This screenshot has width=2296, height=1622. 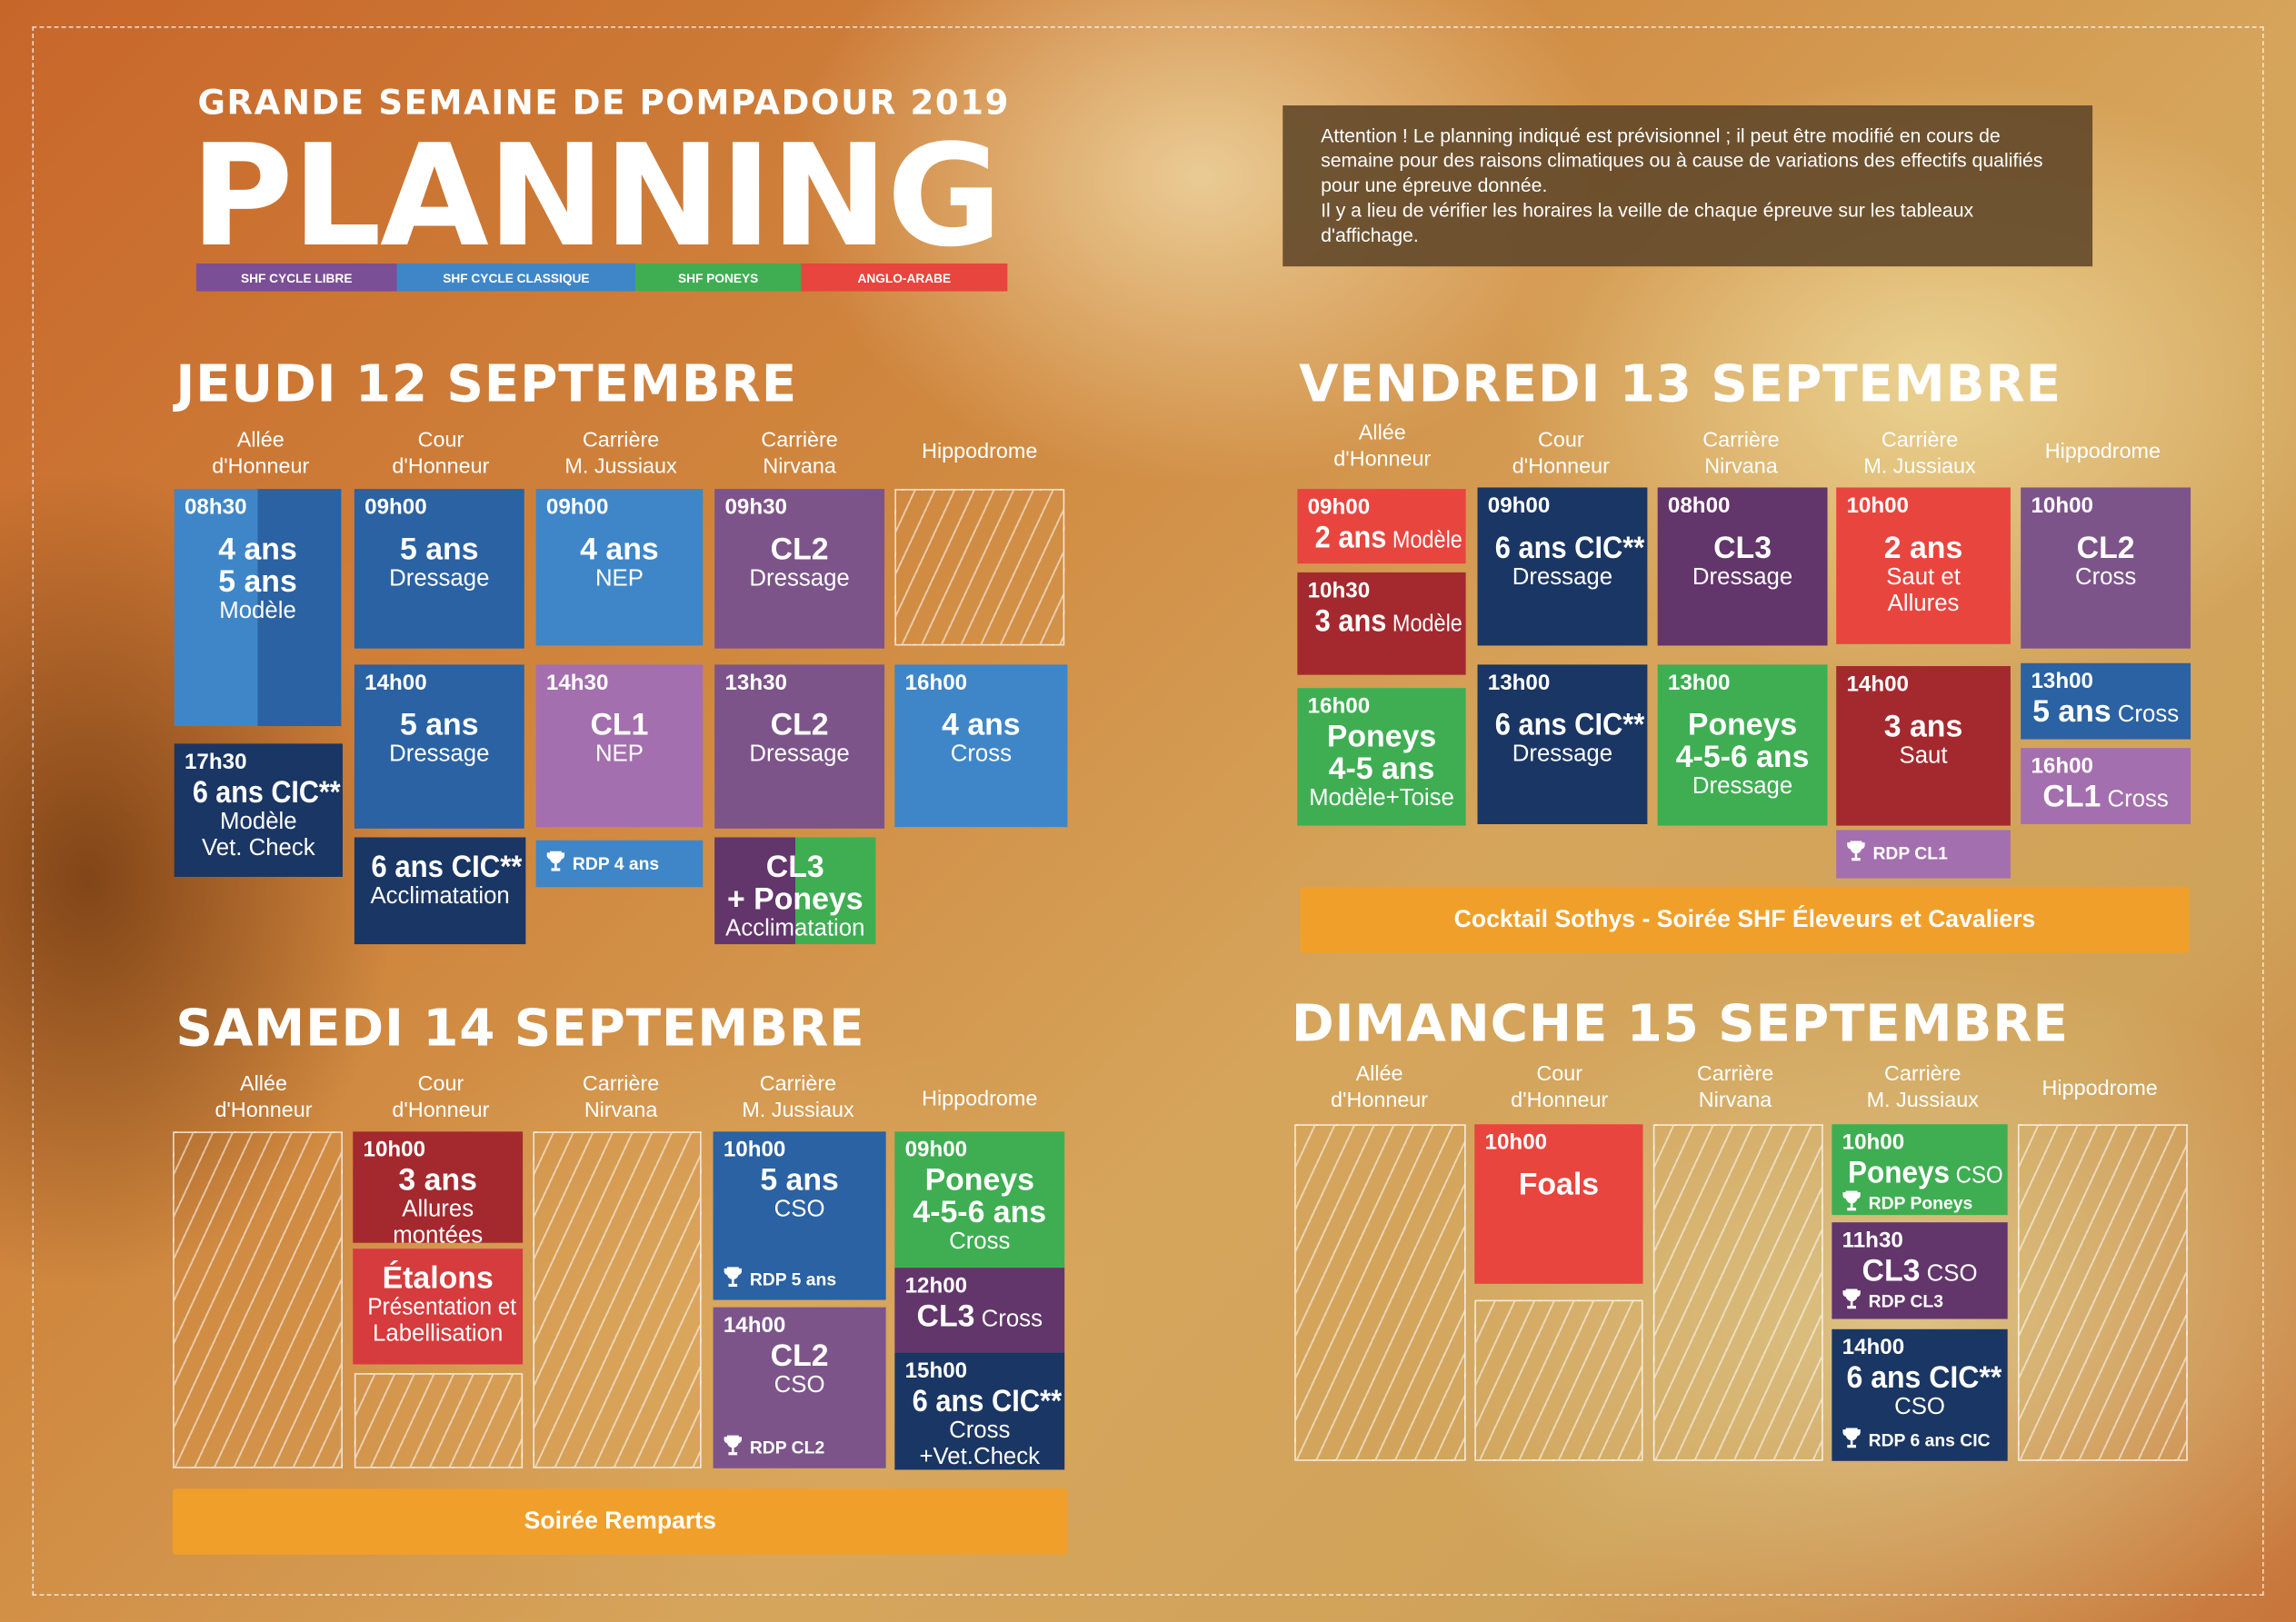 What do you see at coordinates (258, 579) in the screenshot?
I see `event-description: 4 ans 5 ans Modèle` at bounding box center [258, 579].